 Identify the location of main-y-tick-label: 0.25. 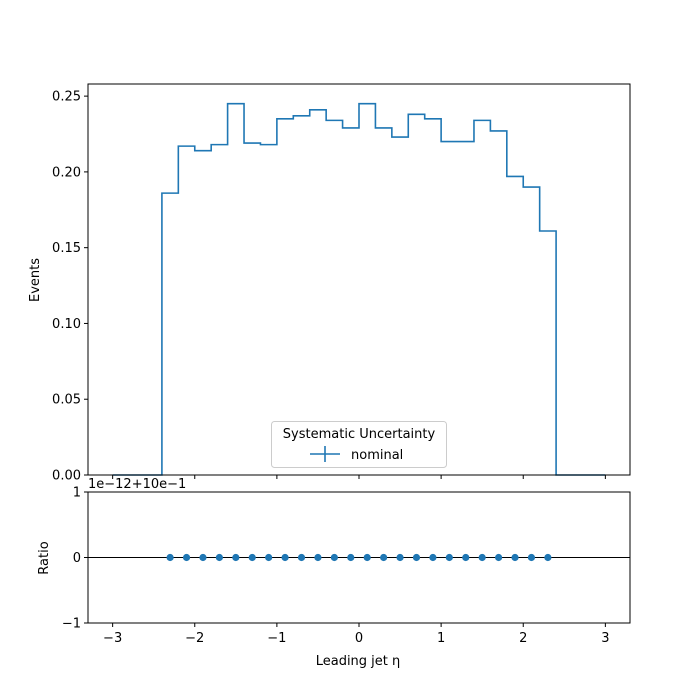
(66, 97).